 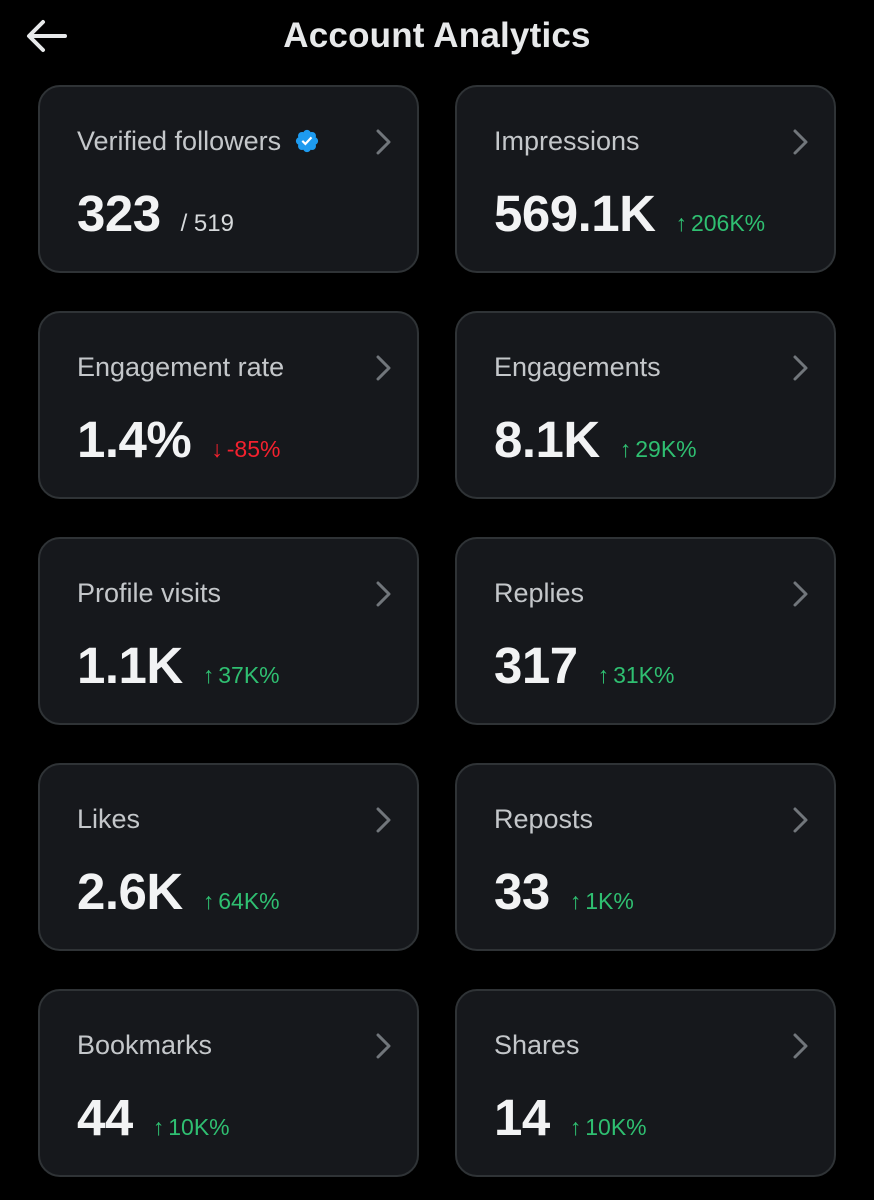 I want to click on metric-label-text: Verified followers, so click(x=179, y=141).